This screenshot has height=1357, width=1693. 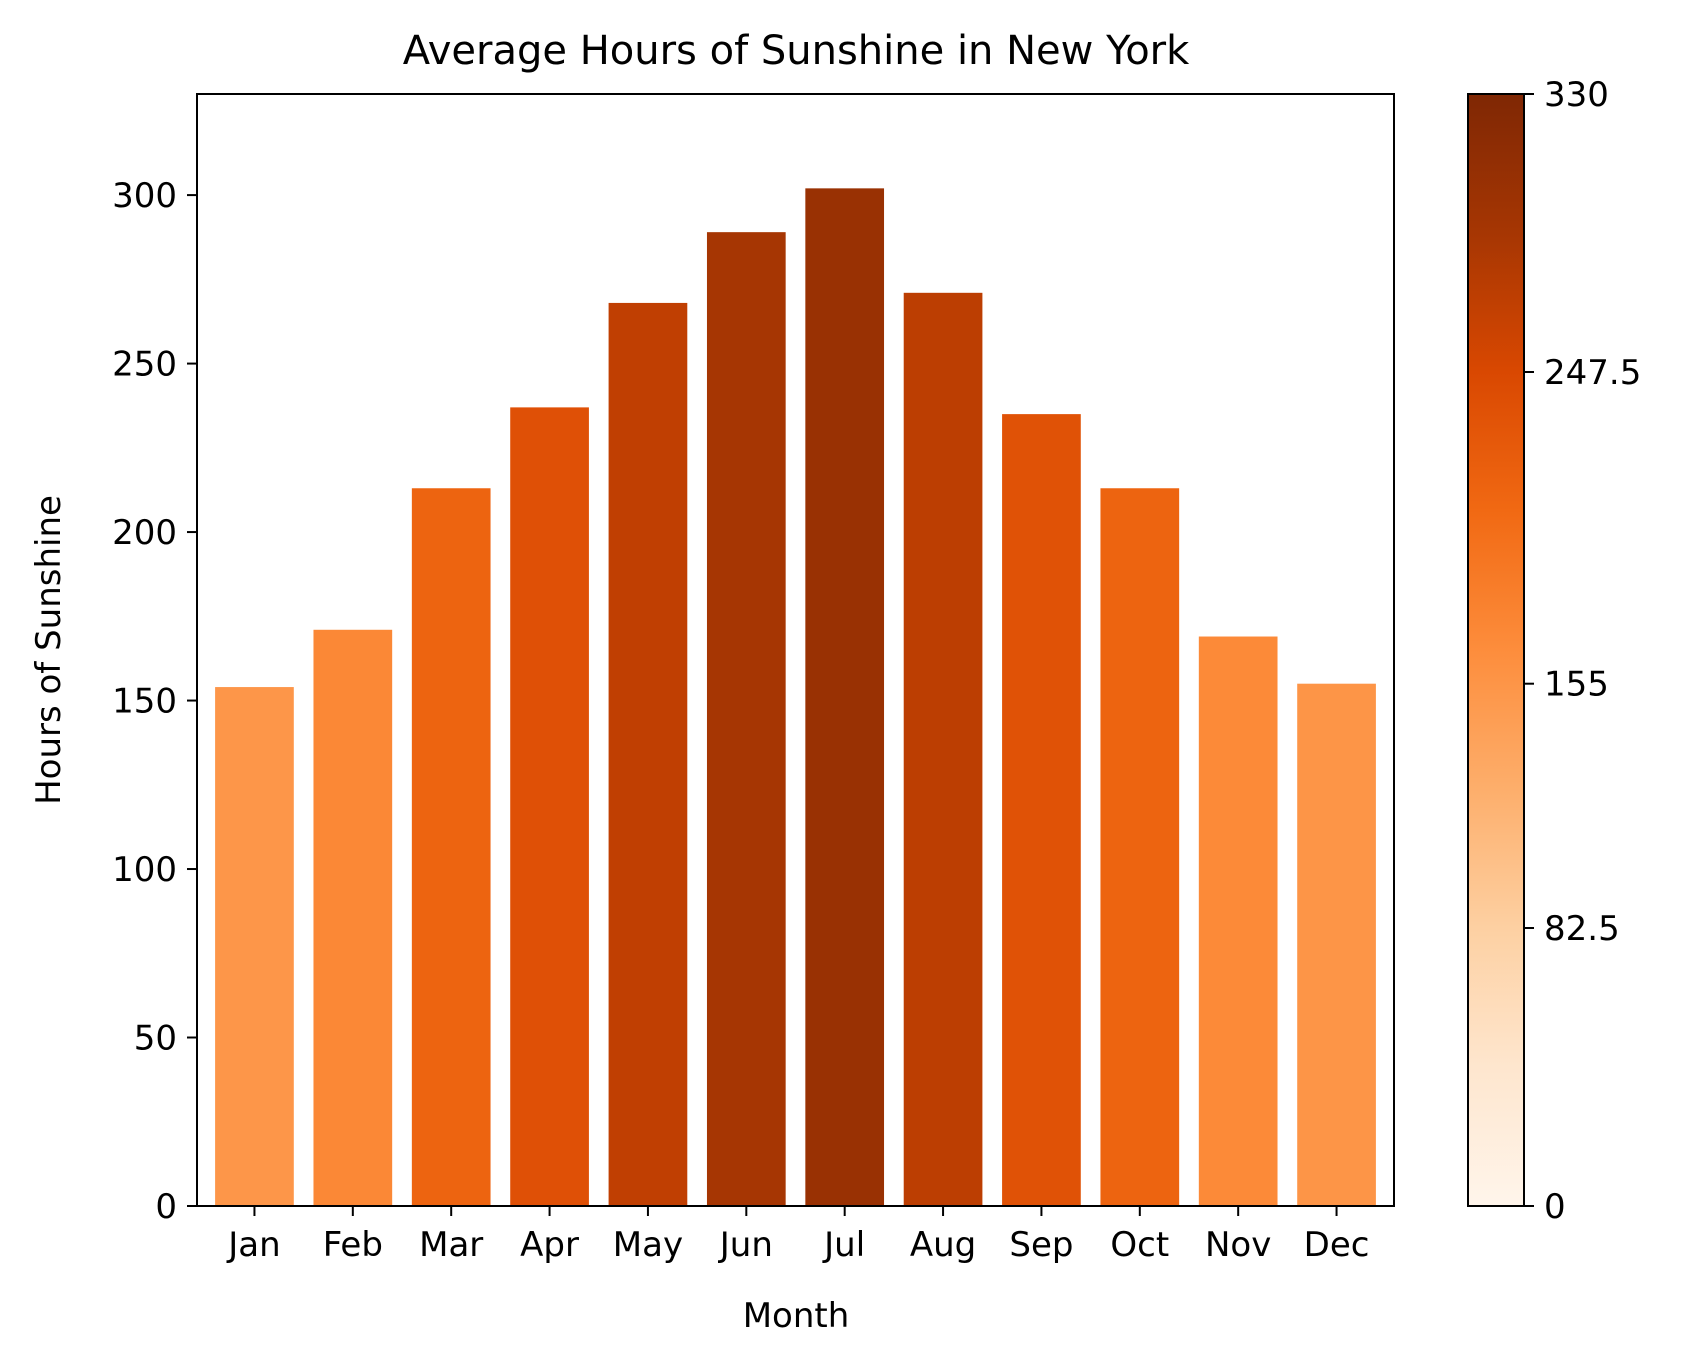 I want to click on colorbar-tick-label: 247.5, so click(x=1592, y=373).